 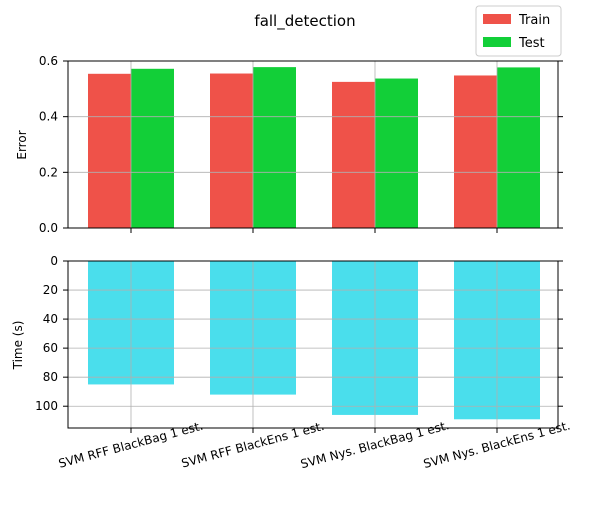 I want to click on top-ytick-label: 0.6, so click(x=48, y=61).